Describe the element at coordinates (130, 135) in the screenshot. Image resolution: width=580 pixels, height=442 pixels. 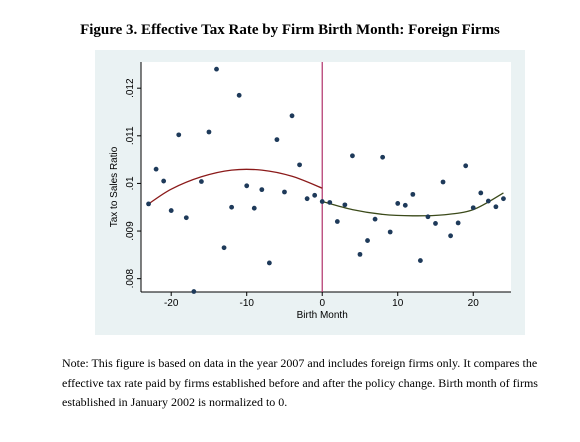
I see `y-tick-label: .011` at that location.